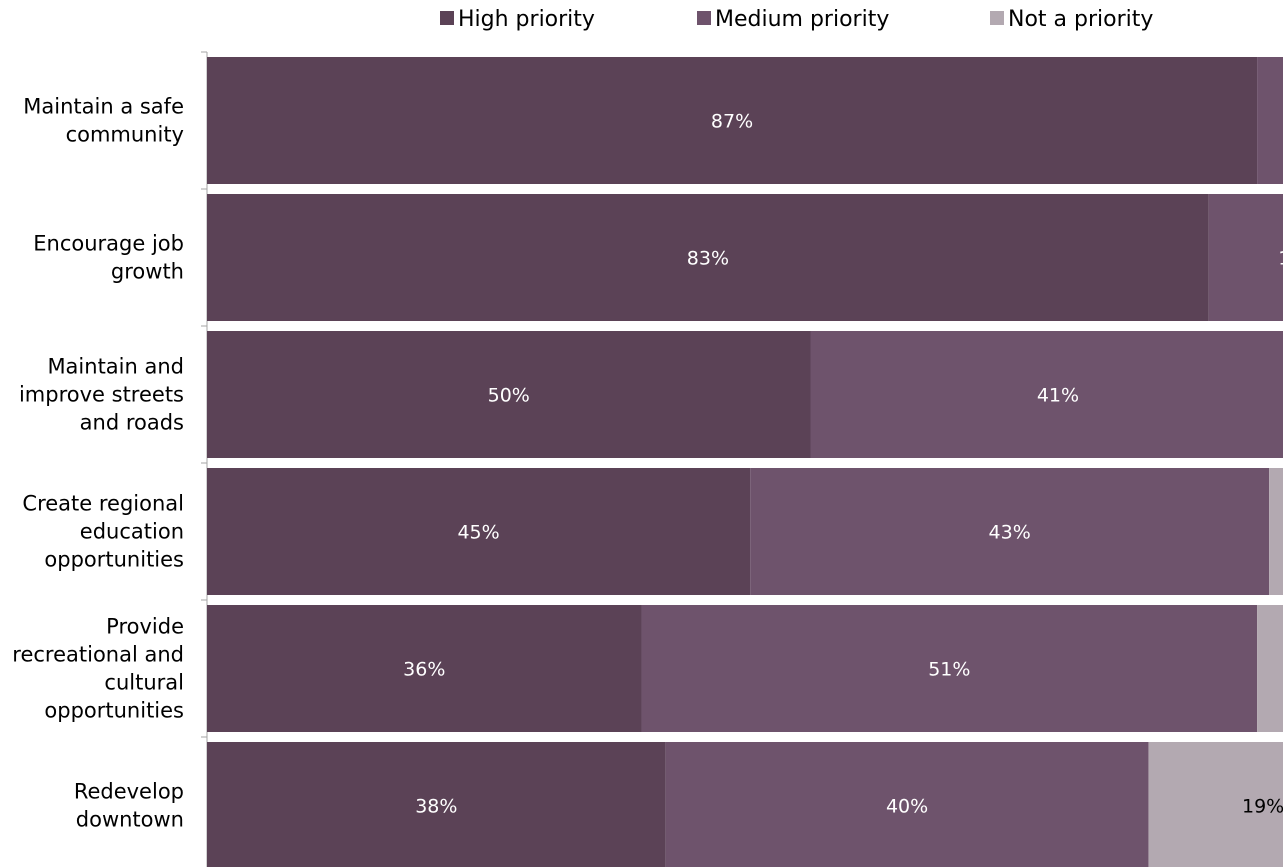 The height and width of the screenshot is (867, 1283). I want to click on category-label: recreational and, so click(98, 655).